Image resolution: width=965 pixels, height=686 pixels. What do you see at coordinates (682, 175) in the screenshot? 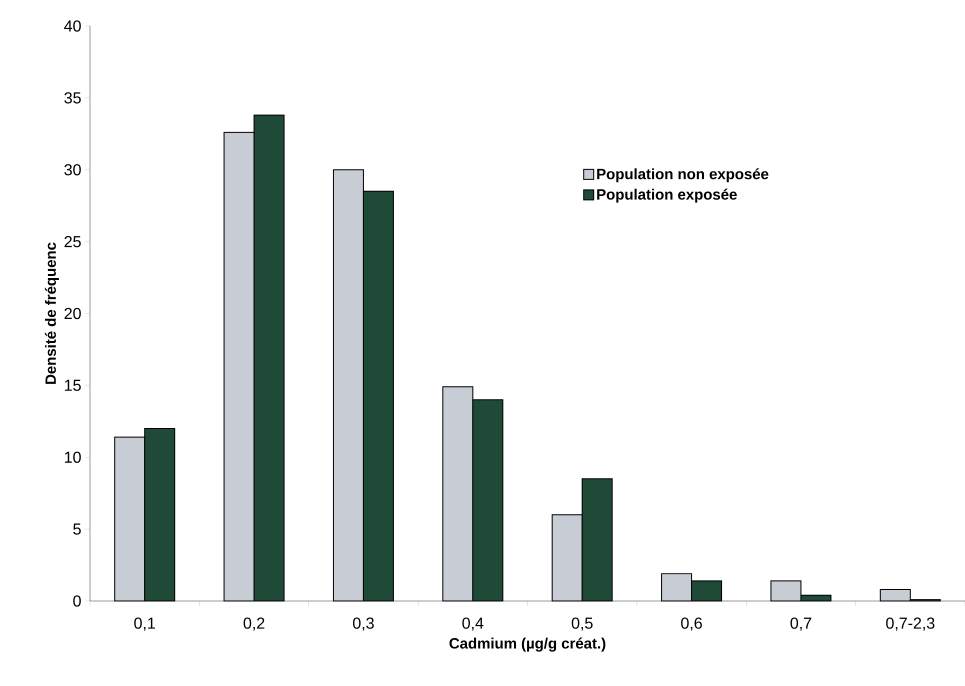
I see `legend-label: Population non exposée` at bounding box center [682, 175].